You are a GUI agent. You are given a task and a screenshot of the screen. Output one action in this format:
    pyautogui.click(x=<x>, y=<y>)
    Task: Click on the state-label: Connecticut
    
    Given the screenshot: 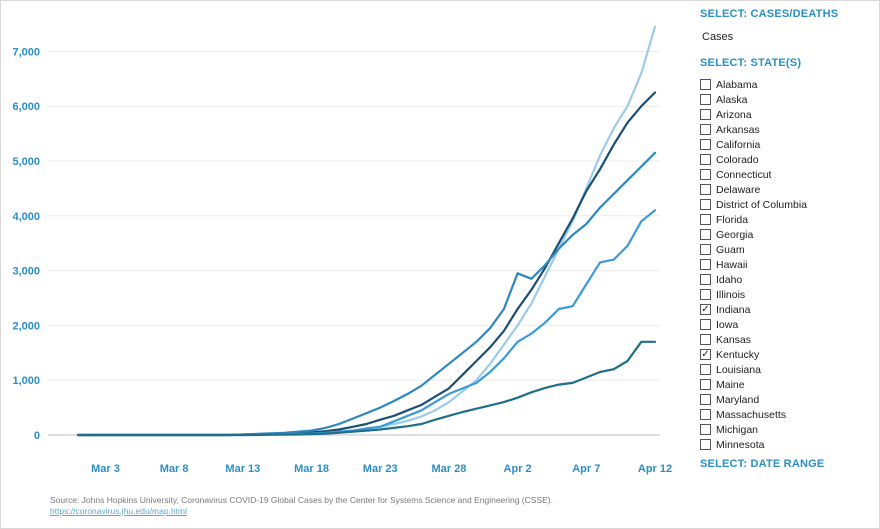 What is the action you would take?
    pyautogui.click(x=744, y=174)
    